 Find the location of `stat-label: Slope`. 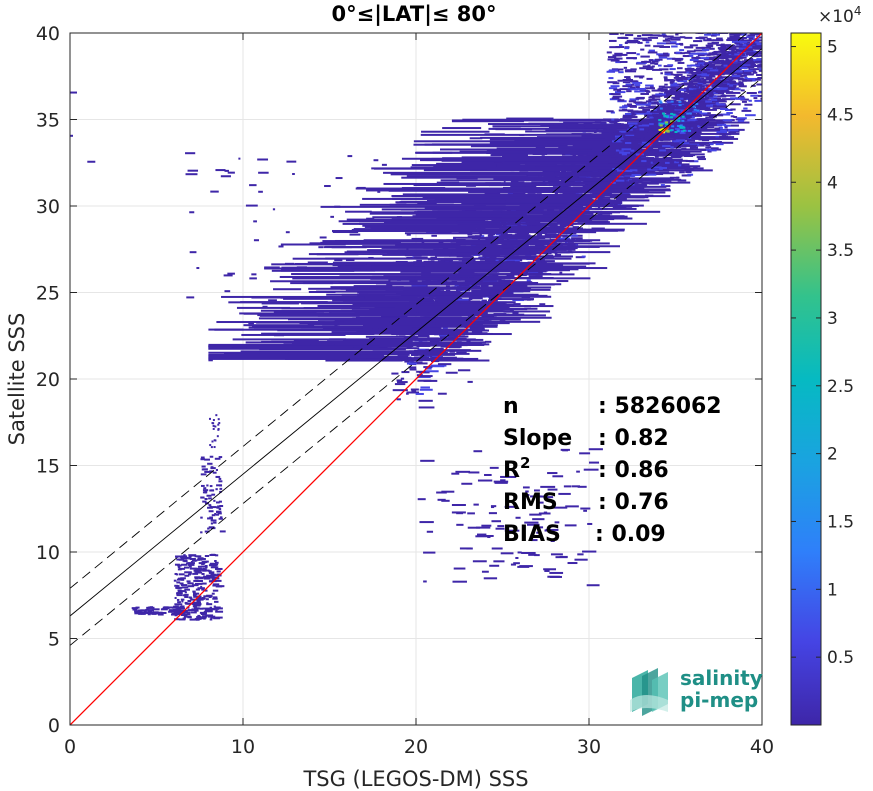

stat-label: Slope is located at coordinates (537, 438).